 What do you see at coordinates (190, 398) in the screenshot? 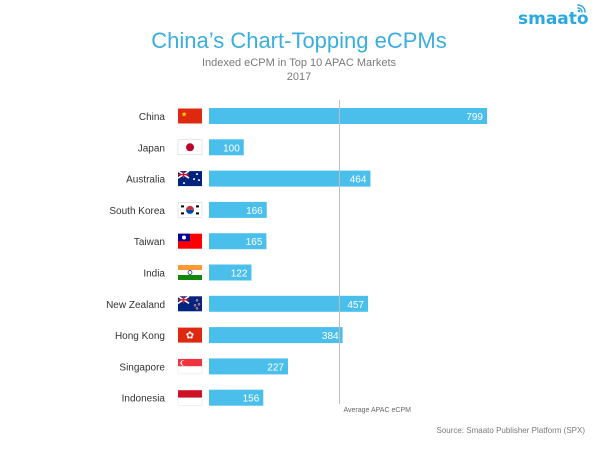
I see `indonesia-flag-icon` at bounding box center [190, 398].